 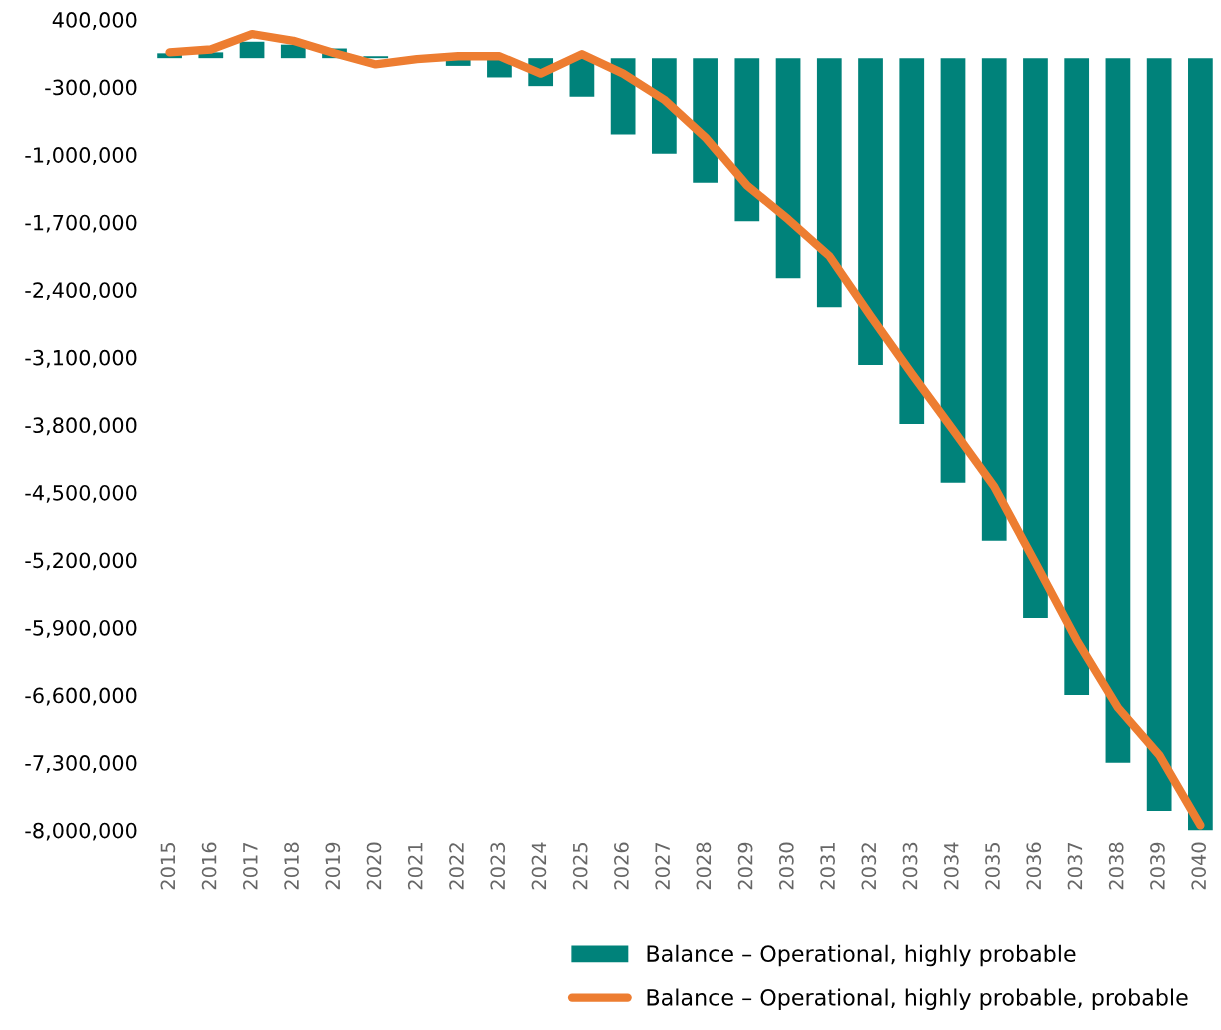 I want to click on x-tick-label: 2028, so click(x=704, y=866).